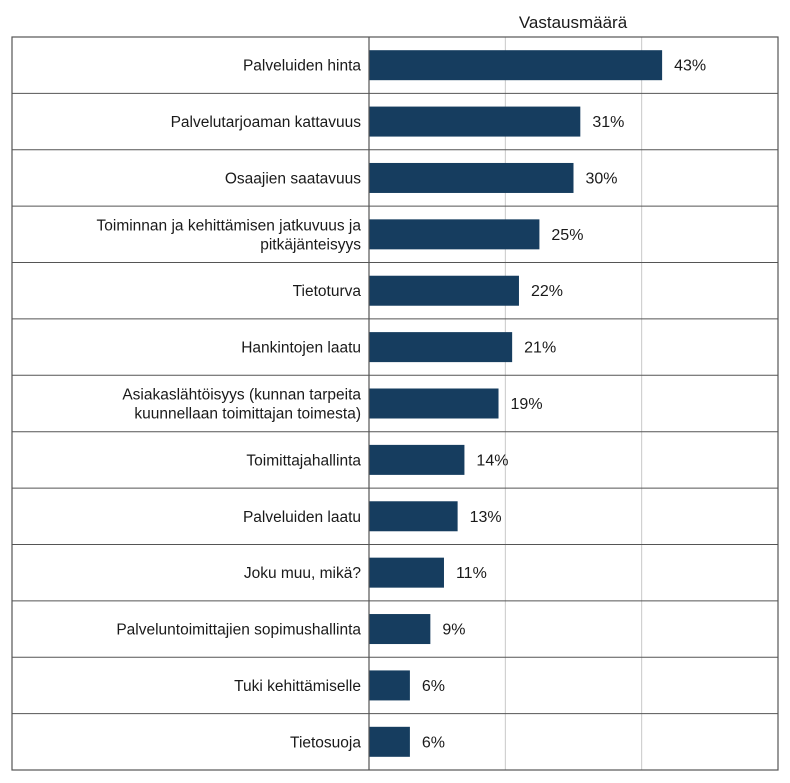 This screenshot has width=790, height=783. I want to click on category-label-line: Osaajien saatavuus, so click(293, 178).